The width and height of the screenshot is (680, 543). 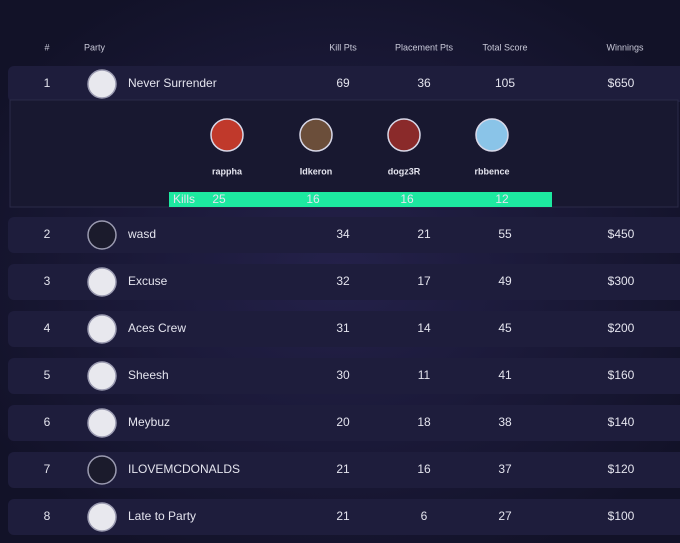 I want to click on winnings: $120, so click(x=621, y=469).